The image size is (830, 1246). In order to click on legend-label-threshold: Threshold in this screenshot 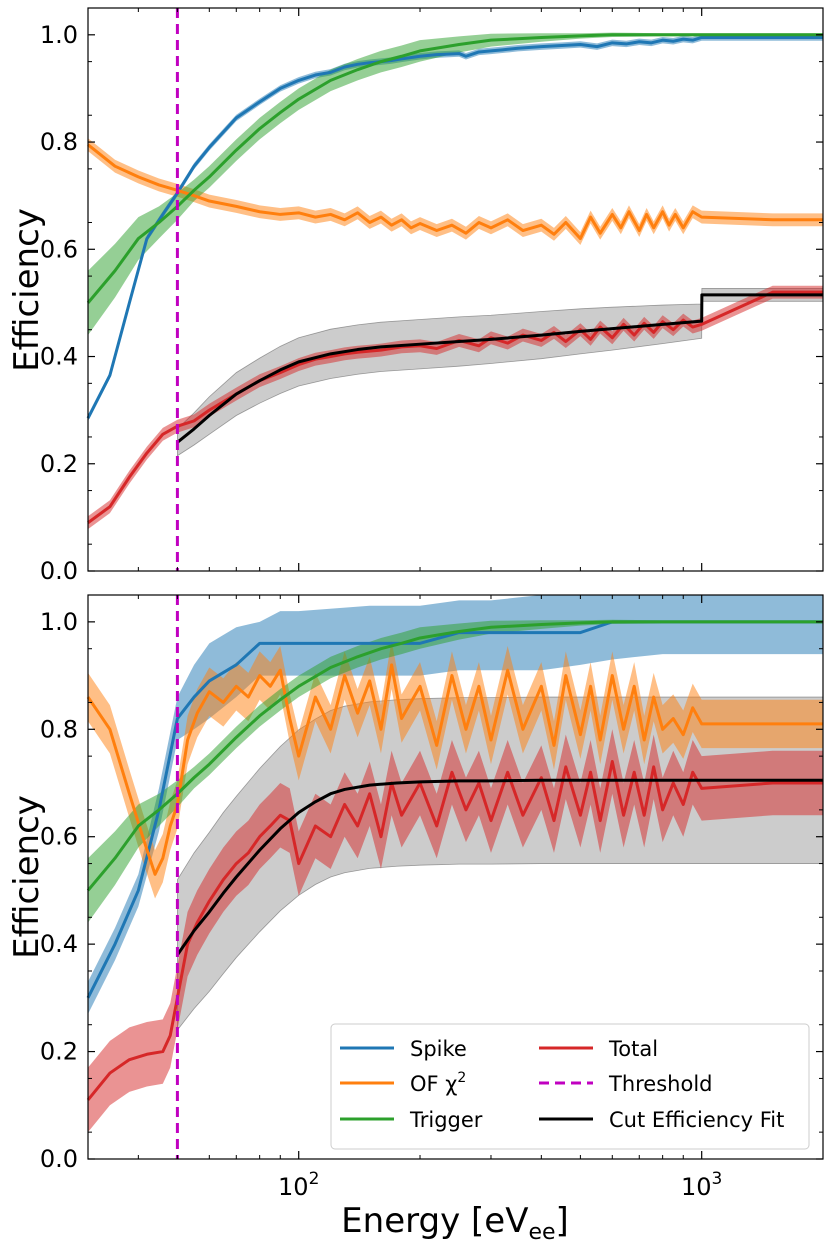, I will do `click(660, 1084)`.